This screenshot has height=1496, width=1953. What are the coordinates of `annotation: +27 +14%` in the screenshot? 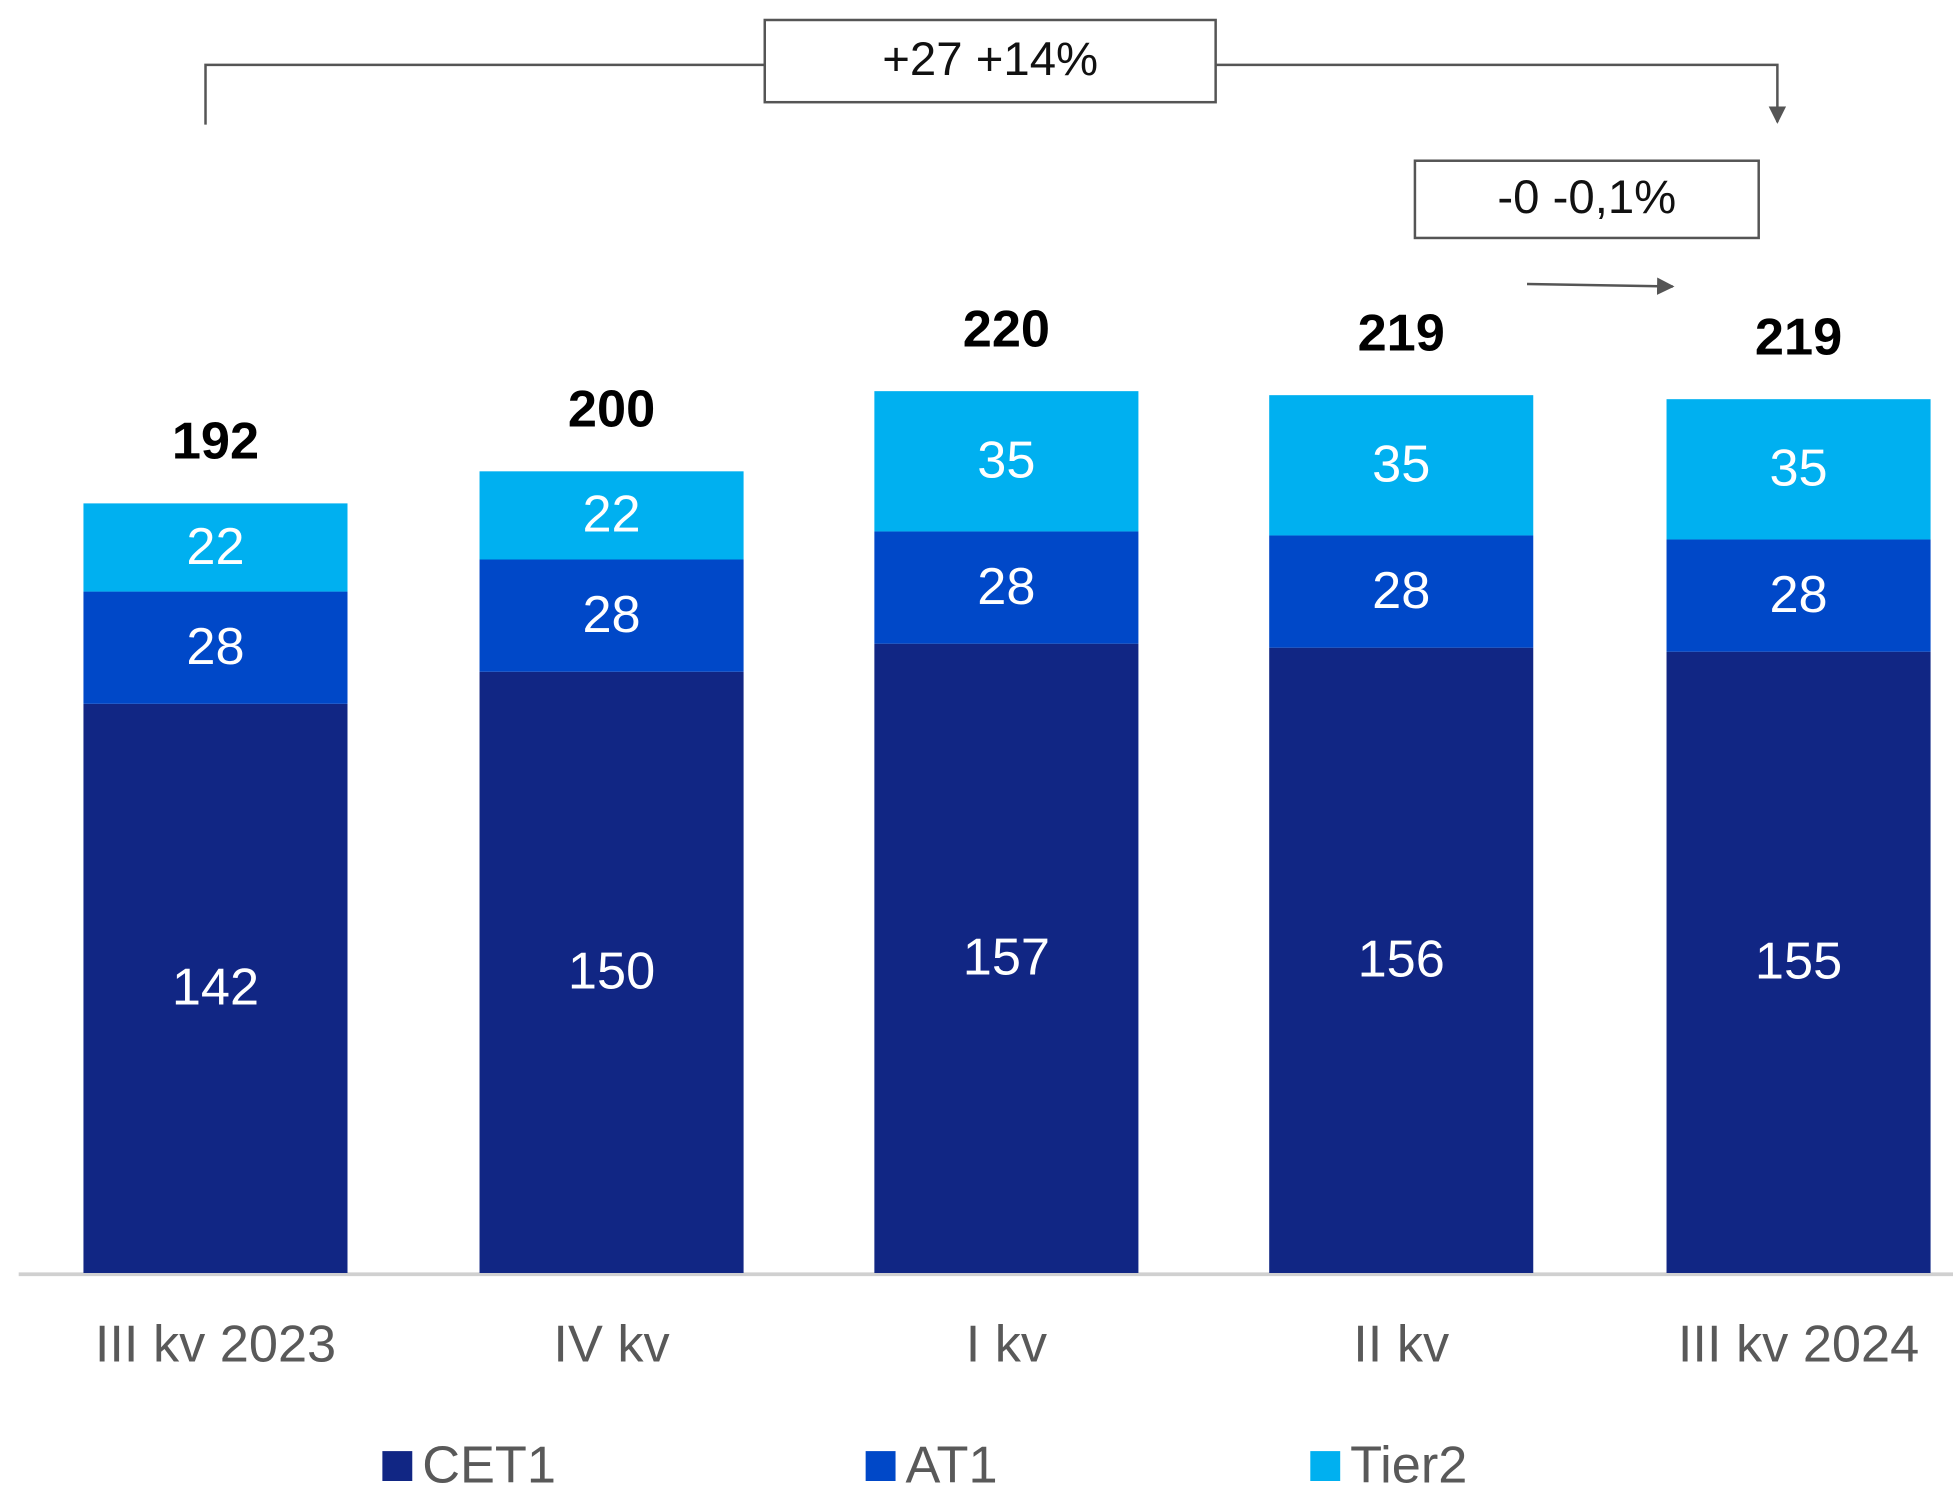 It's located at (990, 59).